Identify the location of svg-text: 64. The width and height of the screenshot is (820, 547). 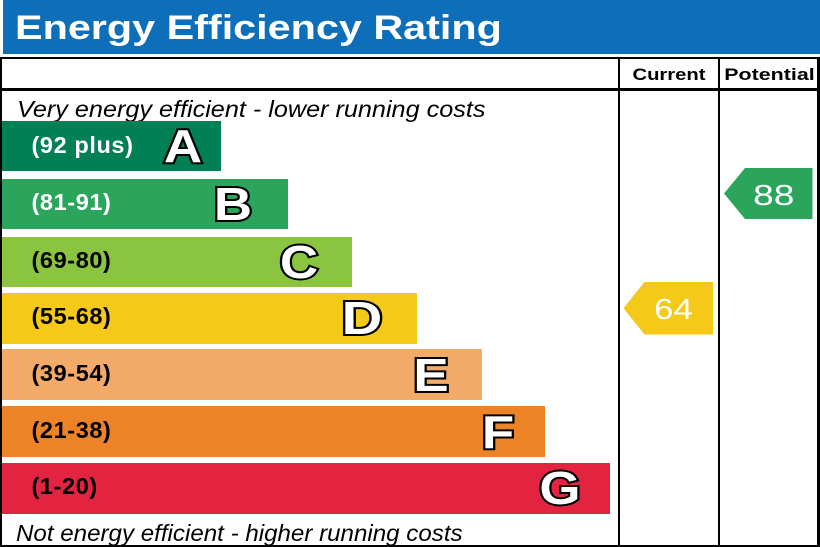
(673, 310).